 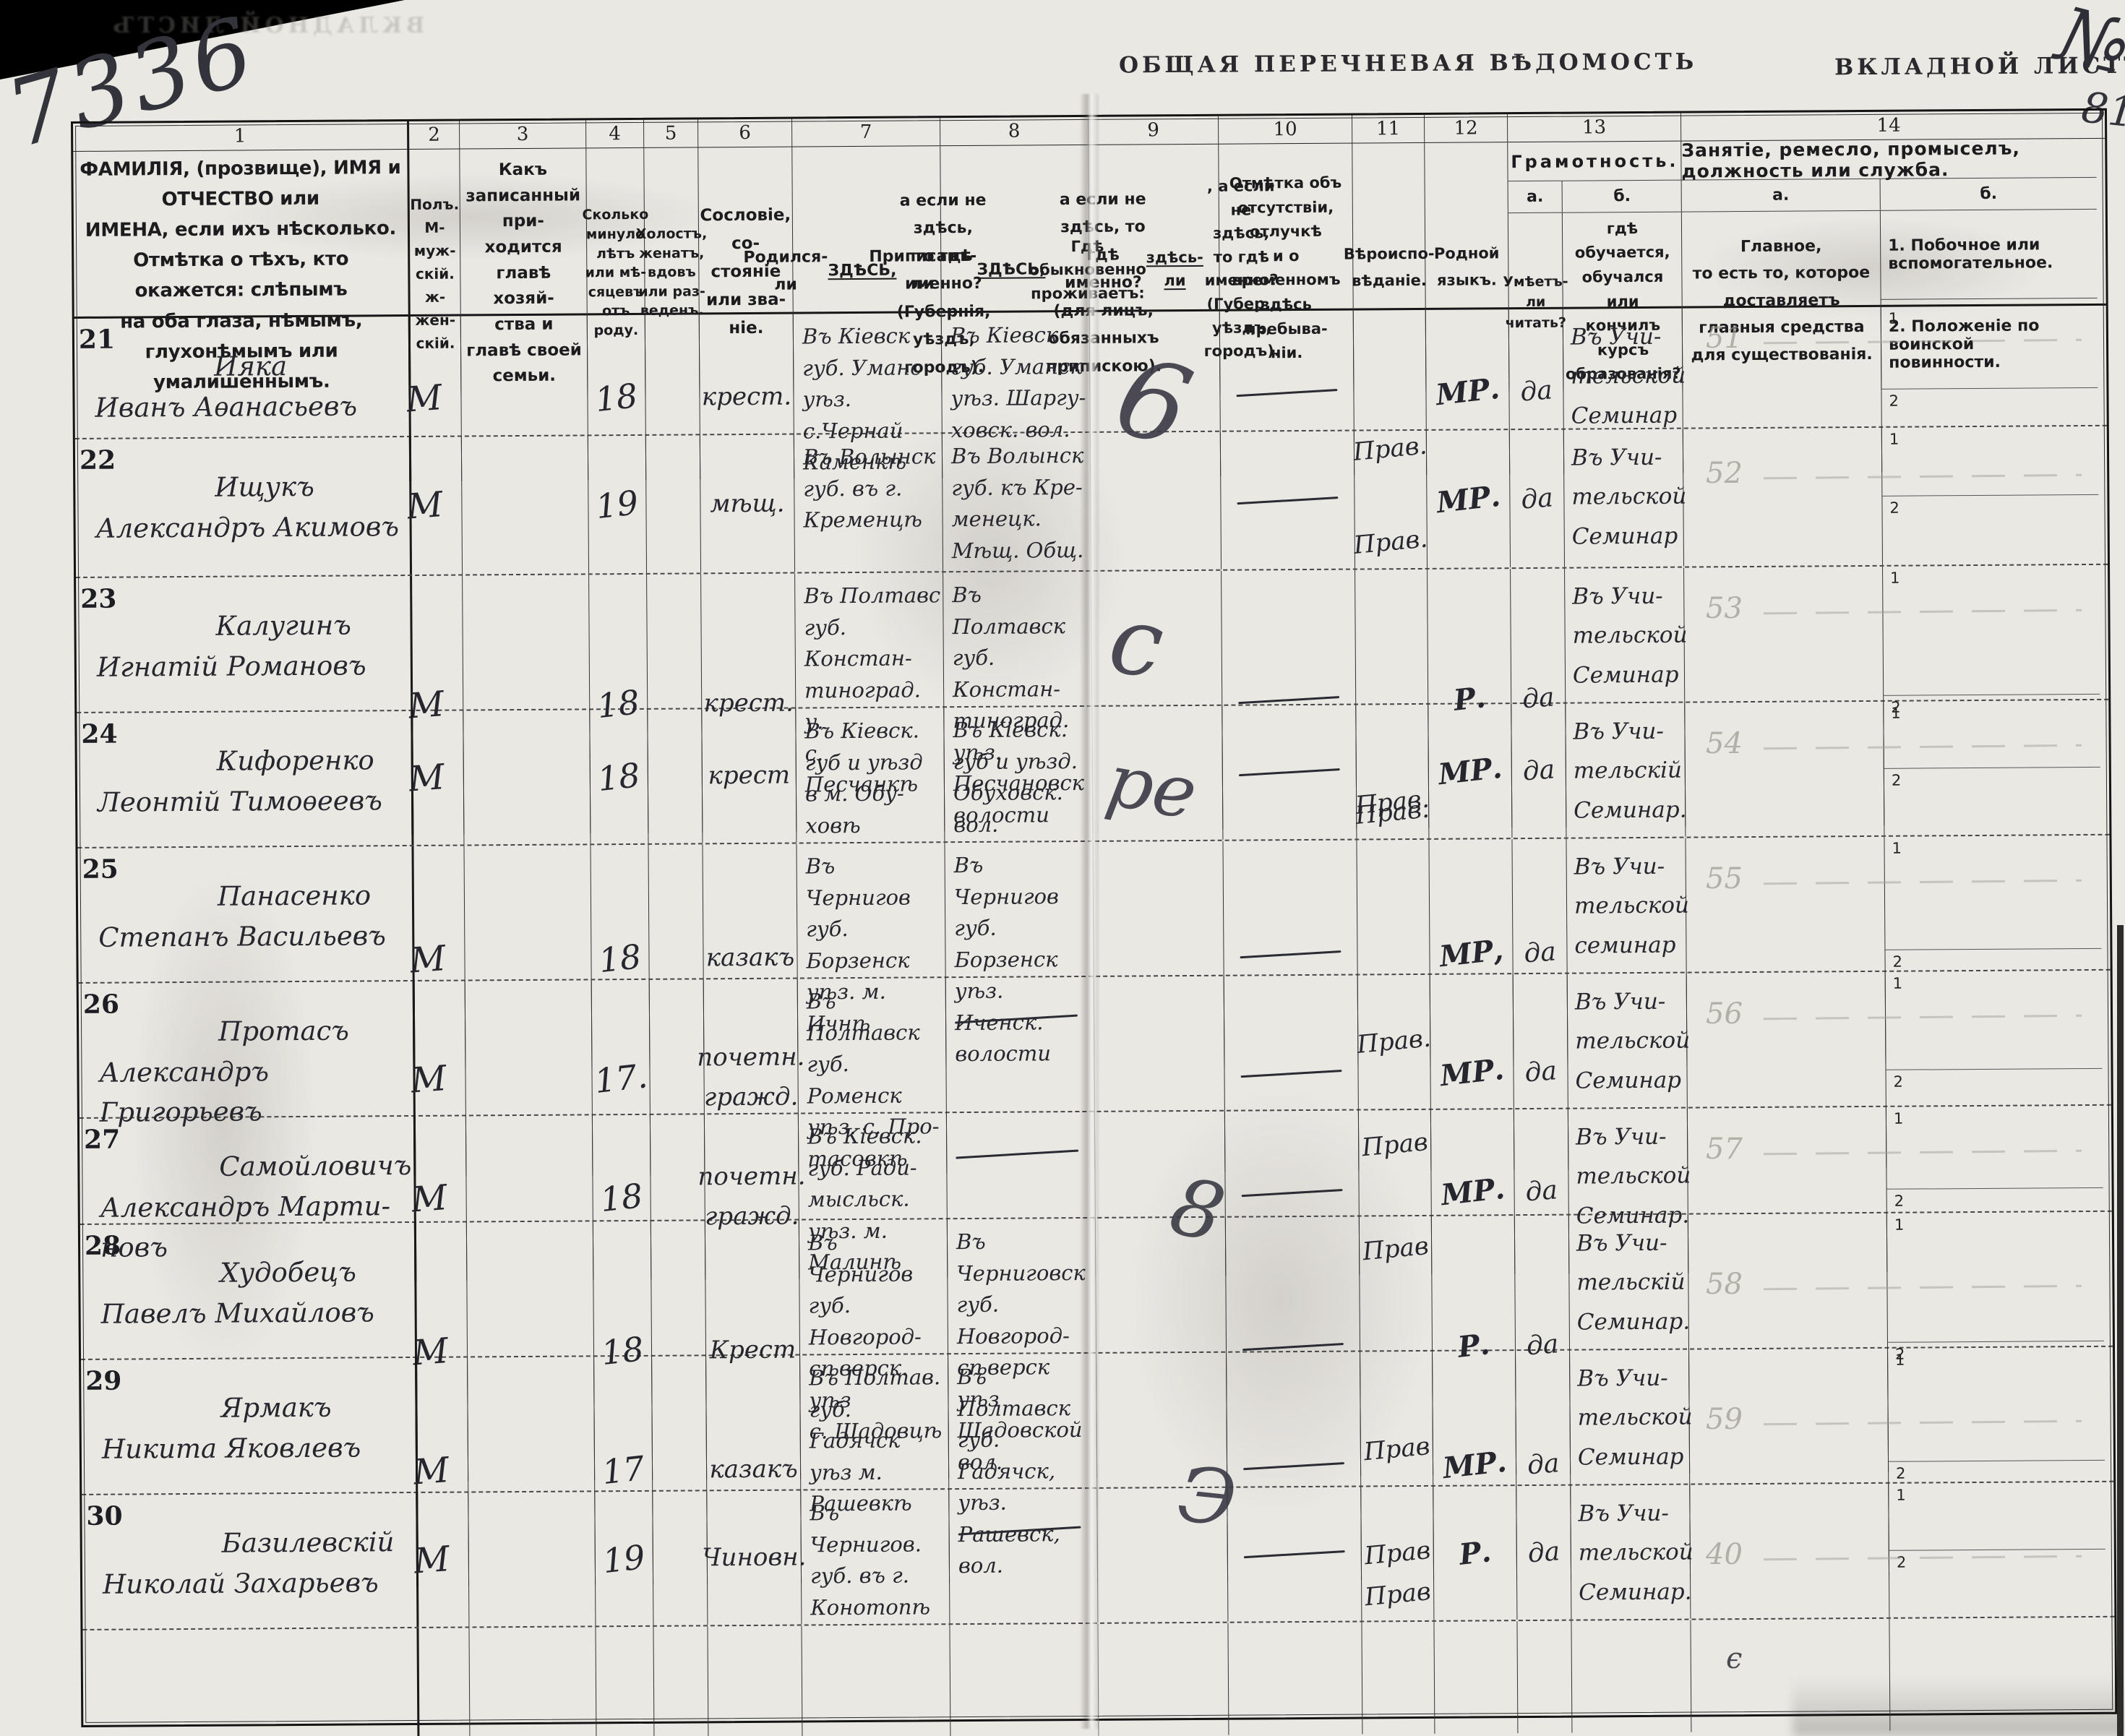 I want to click on language-cell: МР., so click(x=1468, y=499).